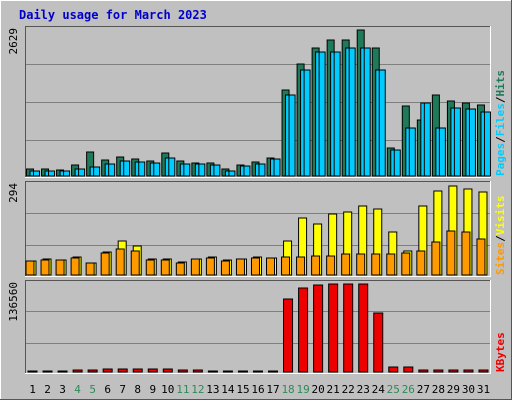 Image resolution: width=512 pixels, height=400 pixels. I want to click on day-label: 27, so click(423, 389).